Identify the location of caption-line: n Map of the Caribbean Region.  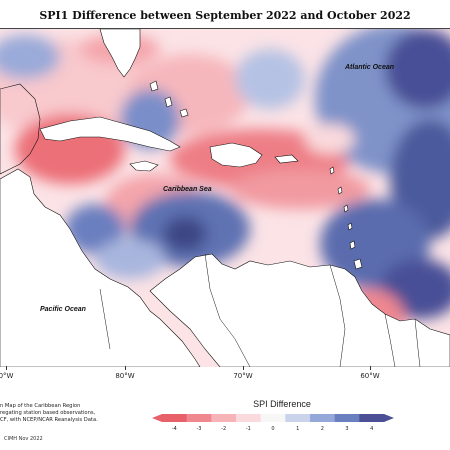
(40, 406).